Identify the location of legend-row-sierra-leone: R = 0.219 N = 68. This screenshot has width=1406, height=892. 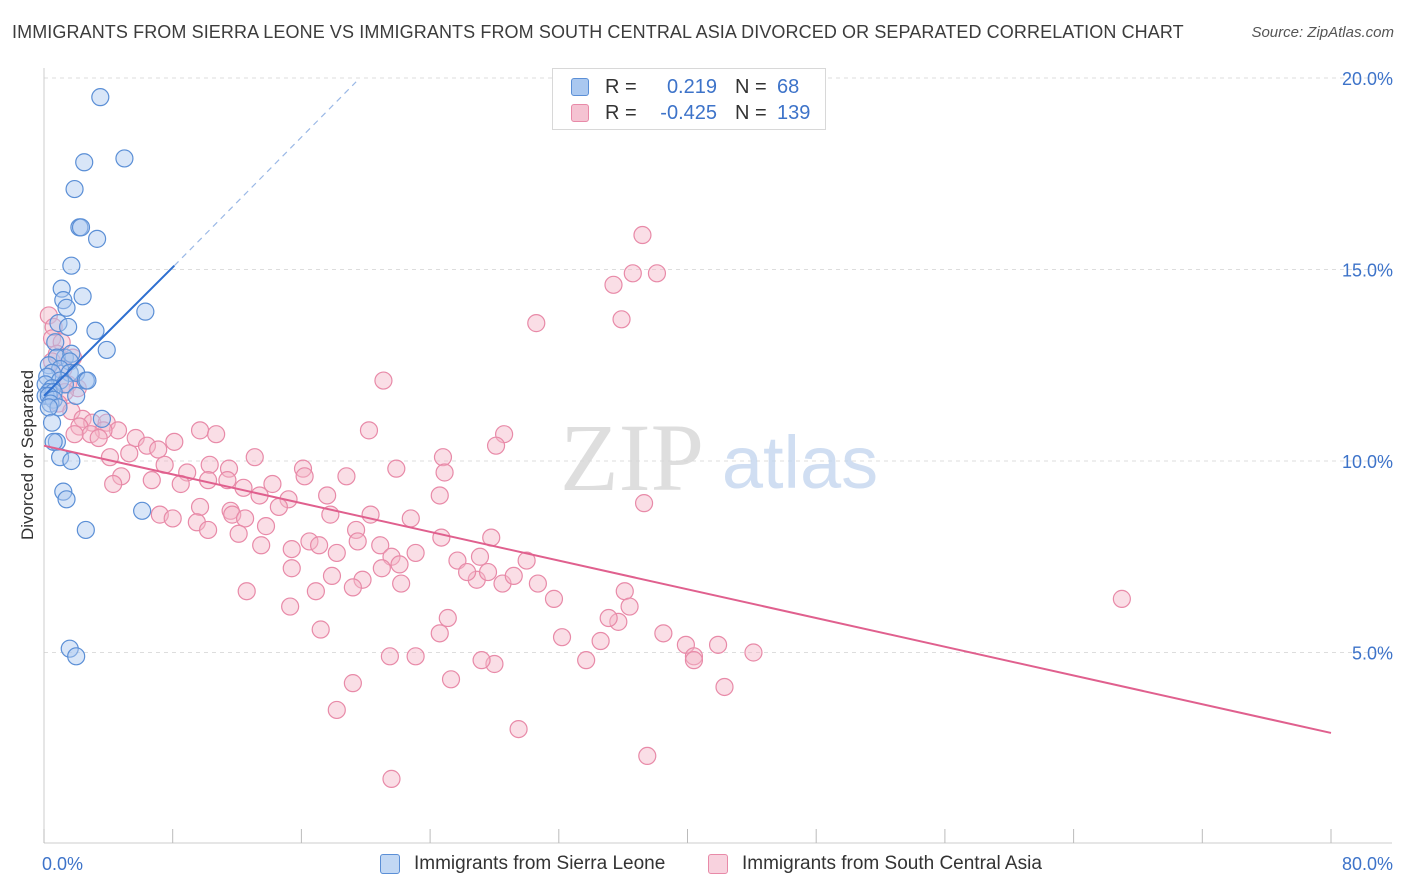
(685, 87).